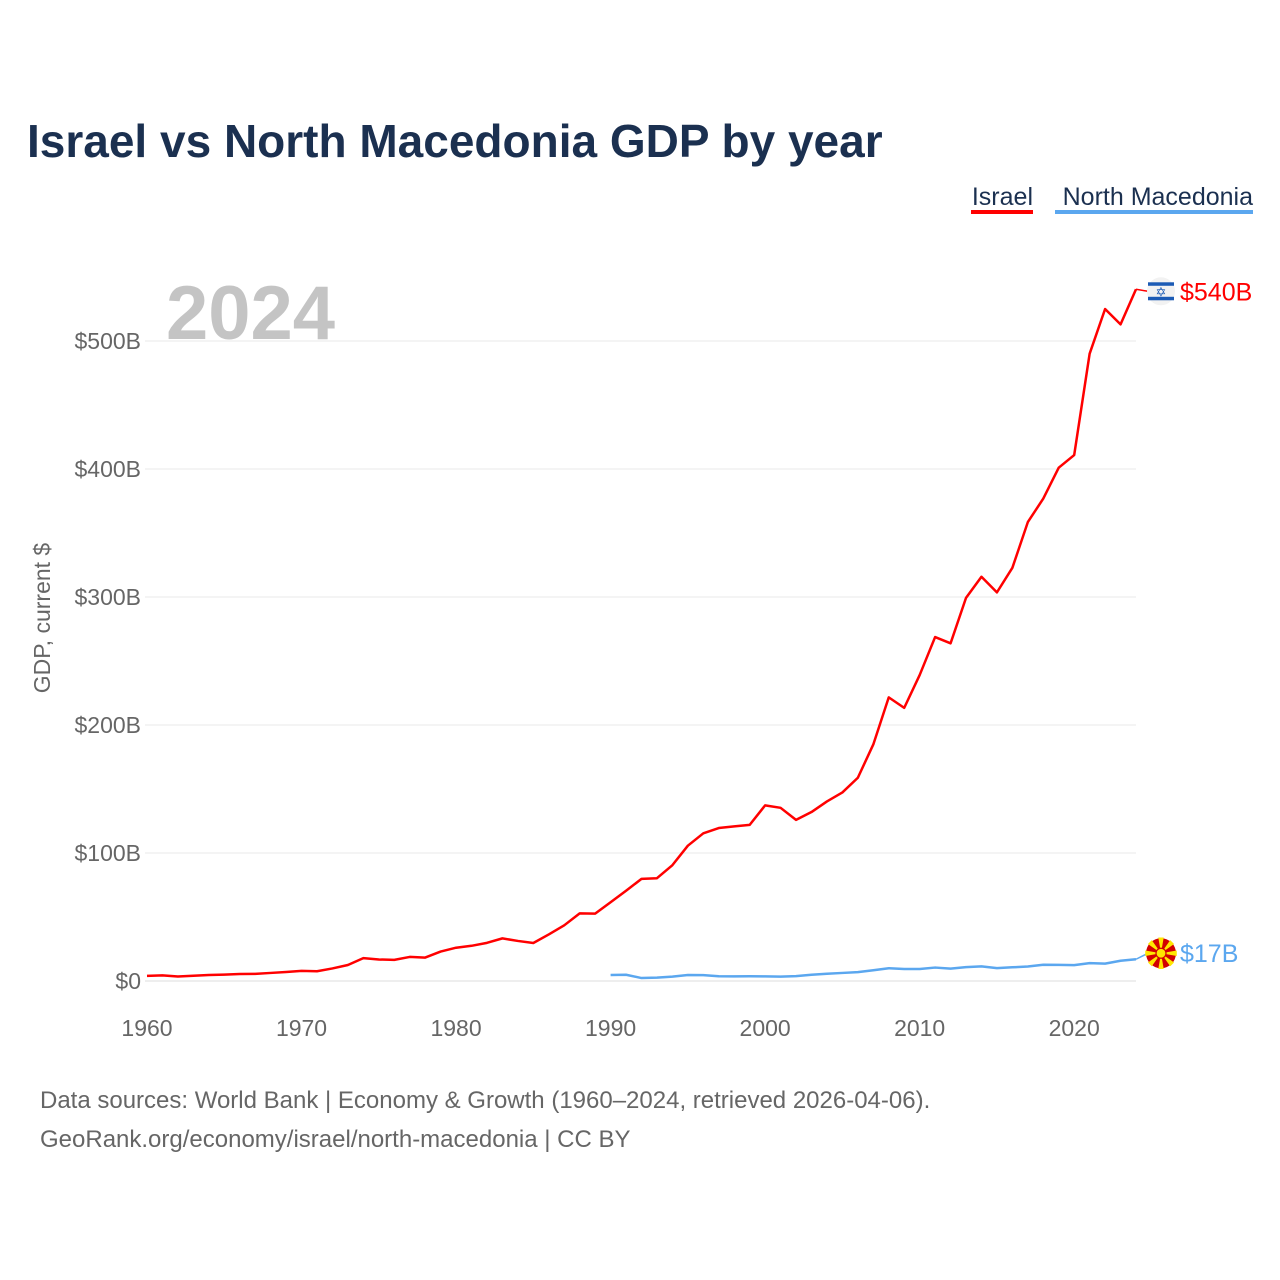 The height and width of the screenshot is (1280, 1280). Describe the element at coordinates (1142, 290) in the screenshot. I see `end-connector` at that location.